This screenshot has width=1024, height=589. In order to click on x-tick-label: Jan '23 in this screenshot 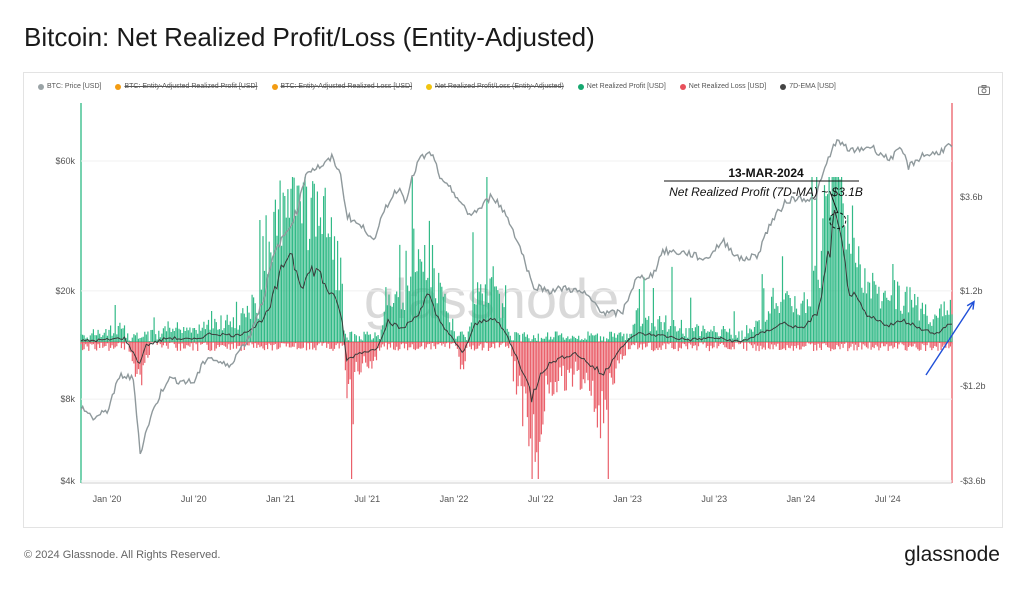, I will do `click(627, 499)`.